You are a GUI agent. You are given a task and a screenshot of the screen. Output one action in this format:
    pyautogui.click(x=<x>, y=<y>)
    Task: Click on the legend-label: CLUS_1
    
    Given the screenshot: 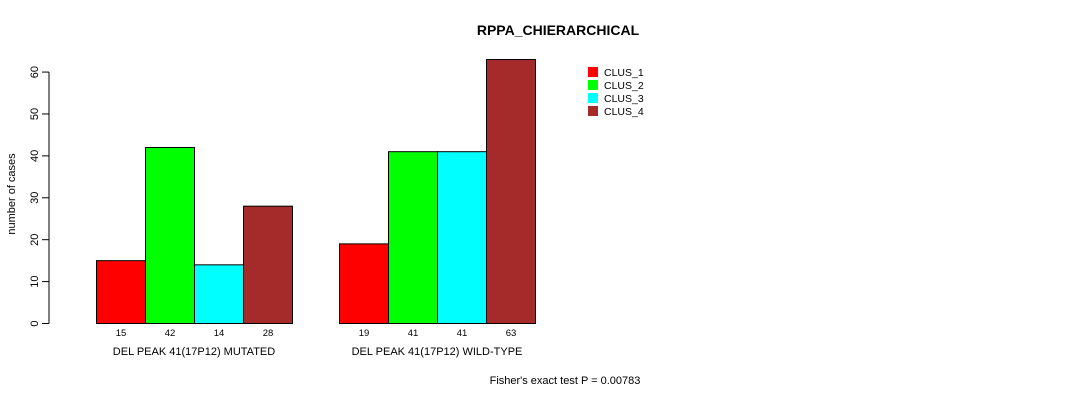 What is the action you would take?
    pyautogui.click(x=624, y=73)
    